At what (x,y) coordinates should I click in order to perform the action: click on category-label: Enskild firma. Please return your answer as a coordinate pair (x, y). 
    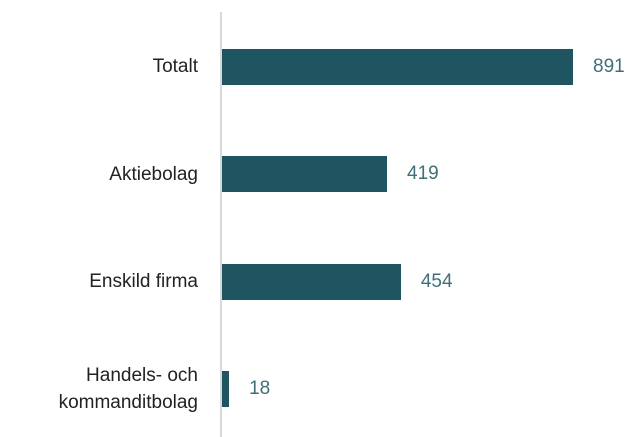
    Looking at the image, I should click on (143, 282).